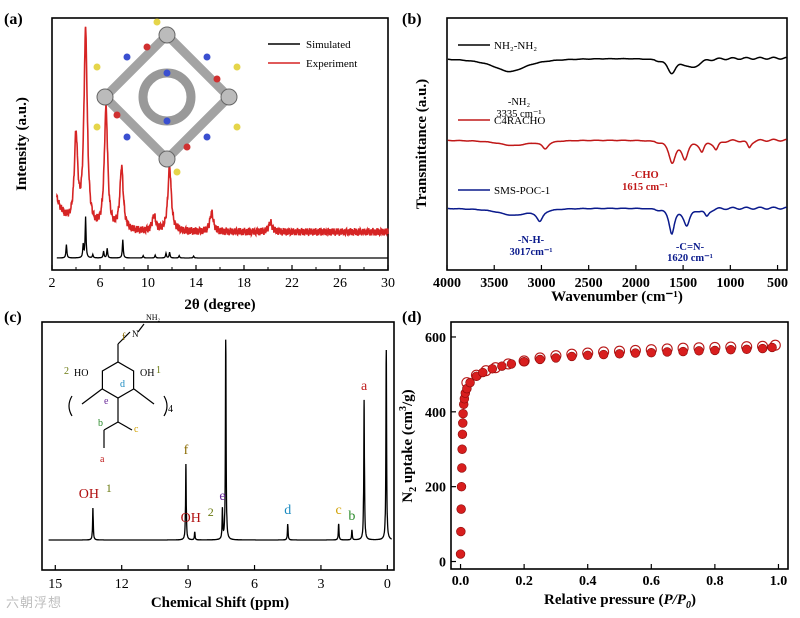  Describe the element at coordinates (186, 450) in the screenshot. I see `nmr-peak-label: f` at that location.